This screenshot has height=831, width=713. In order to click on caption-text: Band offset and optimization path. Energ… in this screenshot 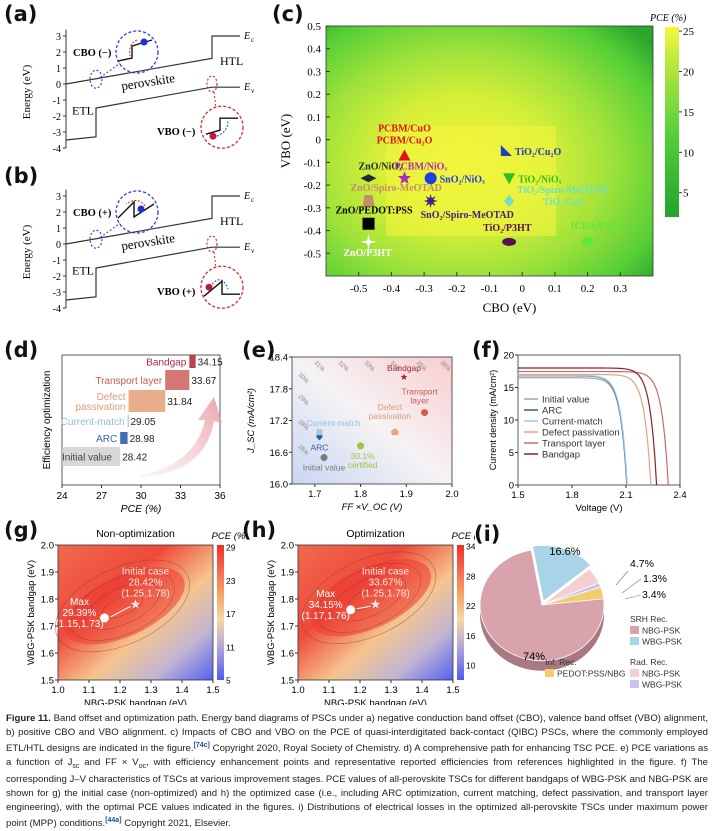, I will do `click(357, 734)`.